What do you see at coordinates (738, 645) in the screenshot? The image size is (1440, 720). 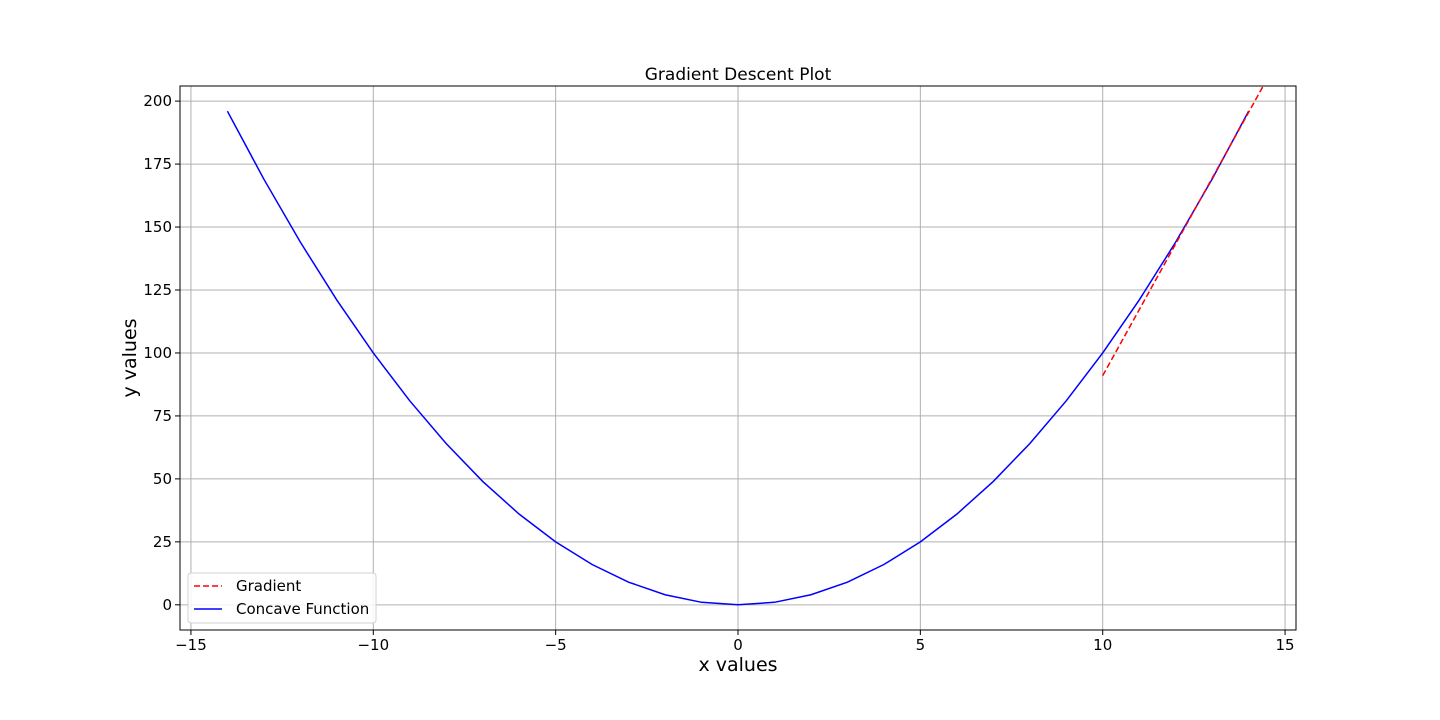 I see `x-tick-label: 0` at bounding box center [738, 645].